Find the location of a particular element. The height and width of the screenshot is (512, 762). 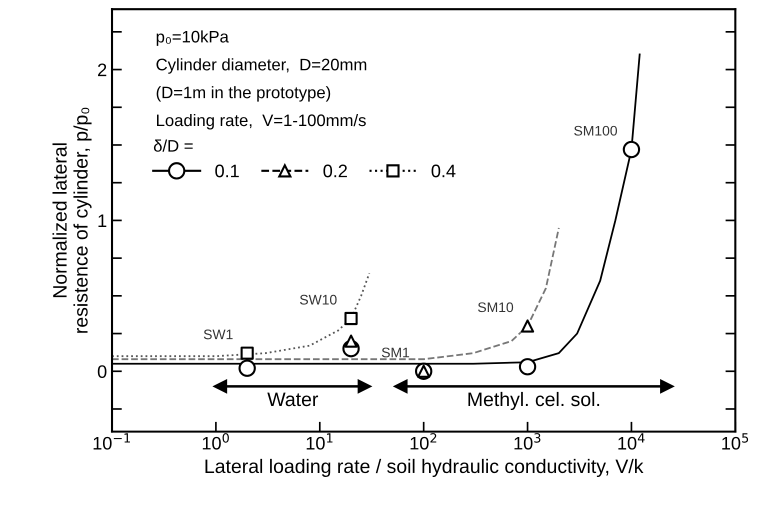

x-tick-label: 10$^{1}$ is located at coordinates (319, 441).